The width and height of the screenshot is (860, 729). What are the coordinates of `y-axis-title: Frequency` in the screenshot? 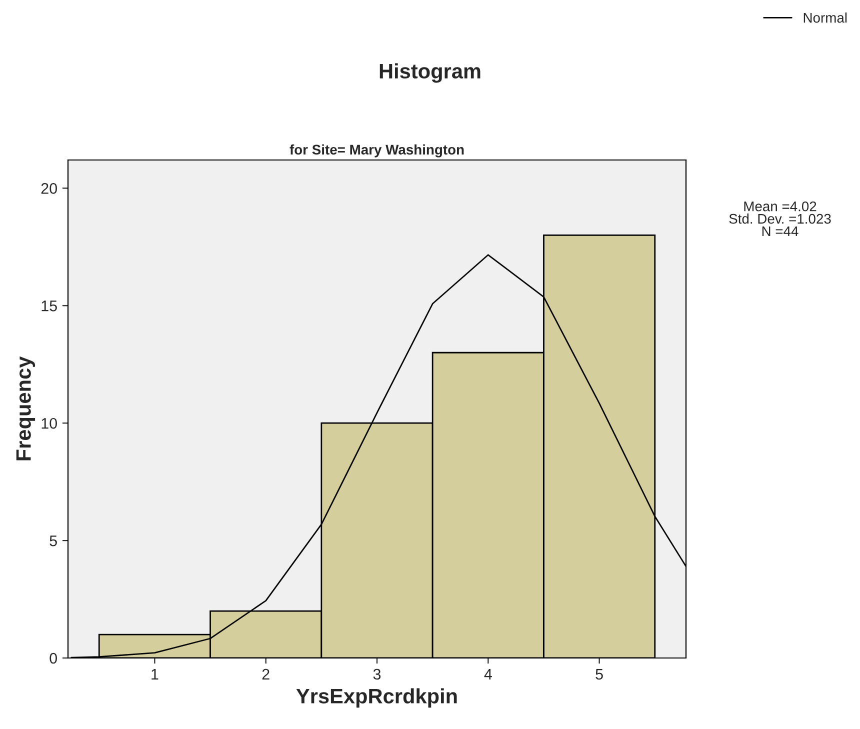 It's located at (26, 408).